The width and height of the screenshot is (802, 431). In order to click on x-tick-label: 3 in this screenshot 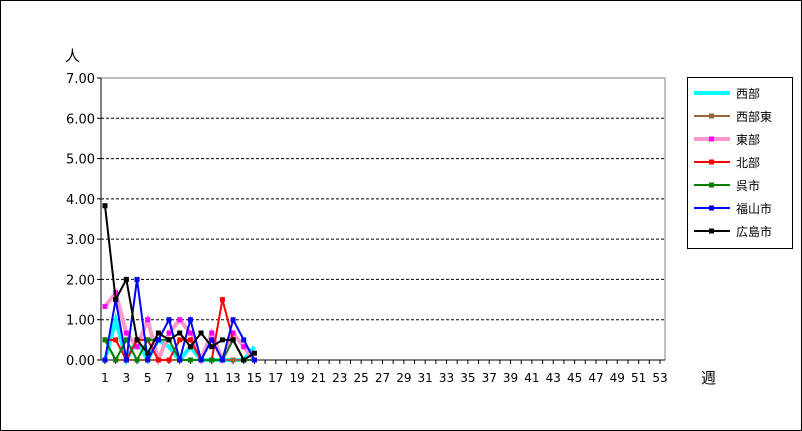, I will do `click(127, 378)`.